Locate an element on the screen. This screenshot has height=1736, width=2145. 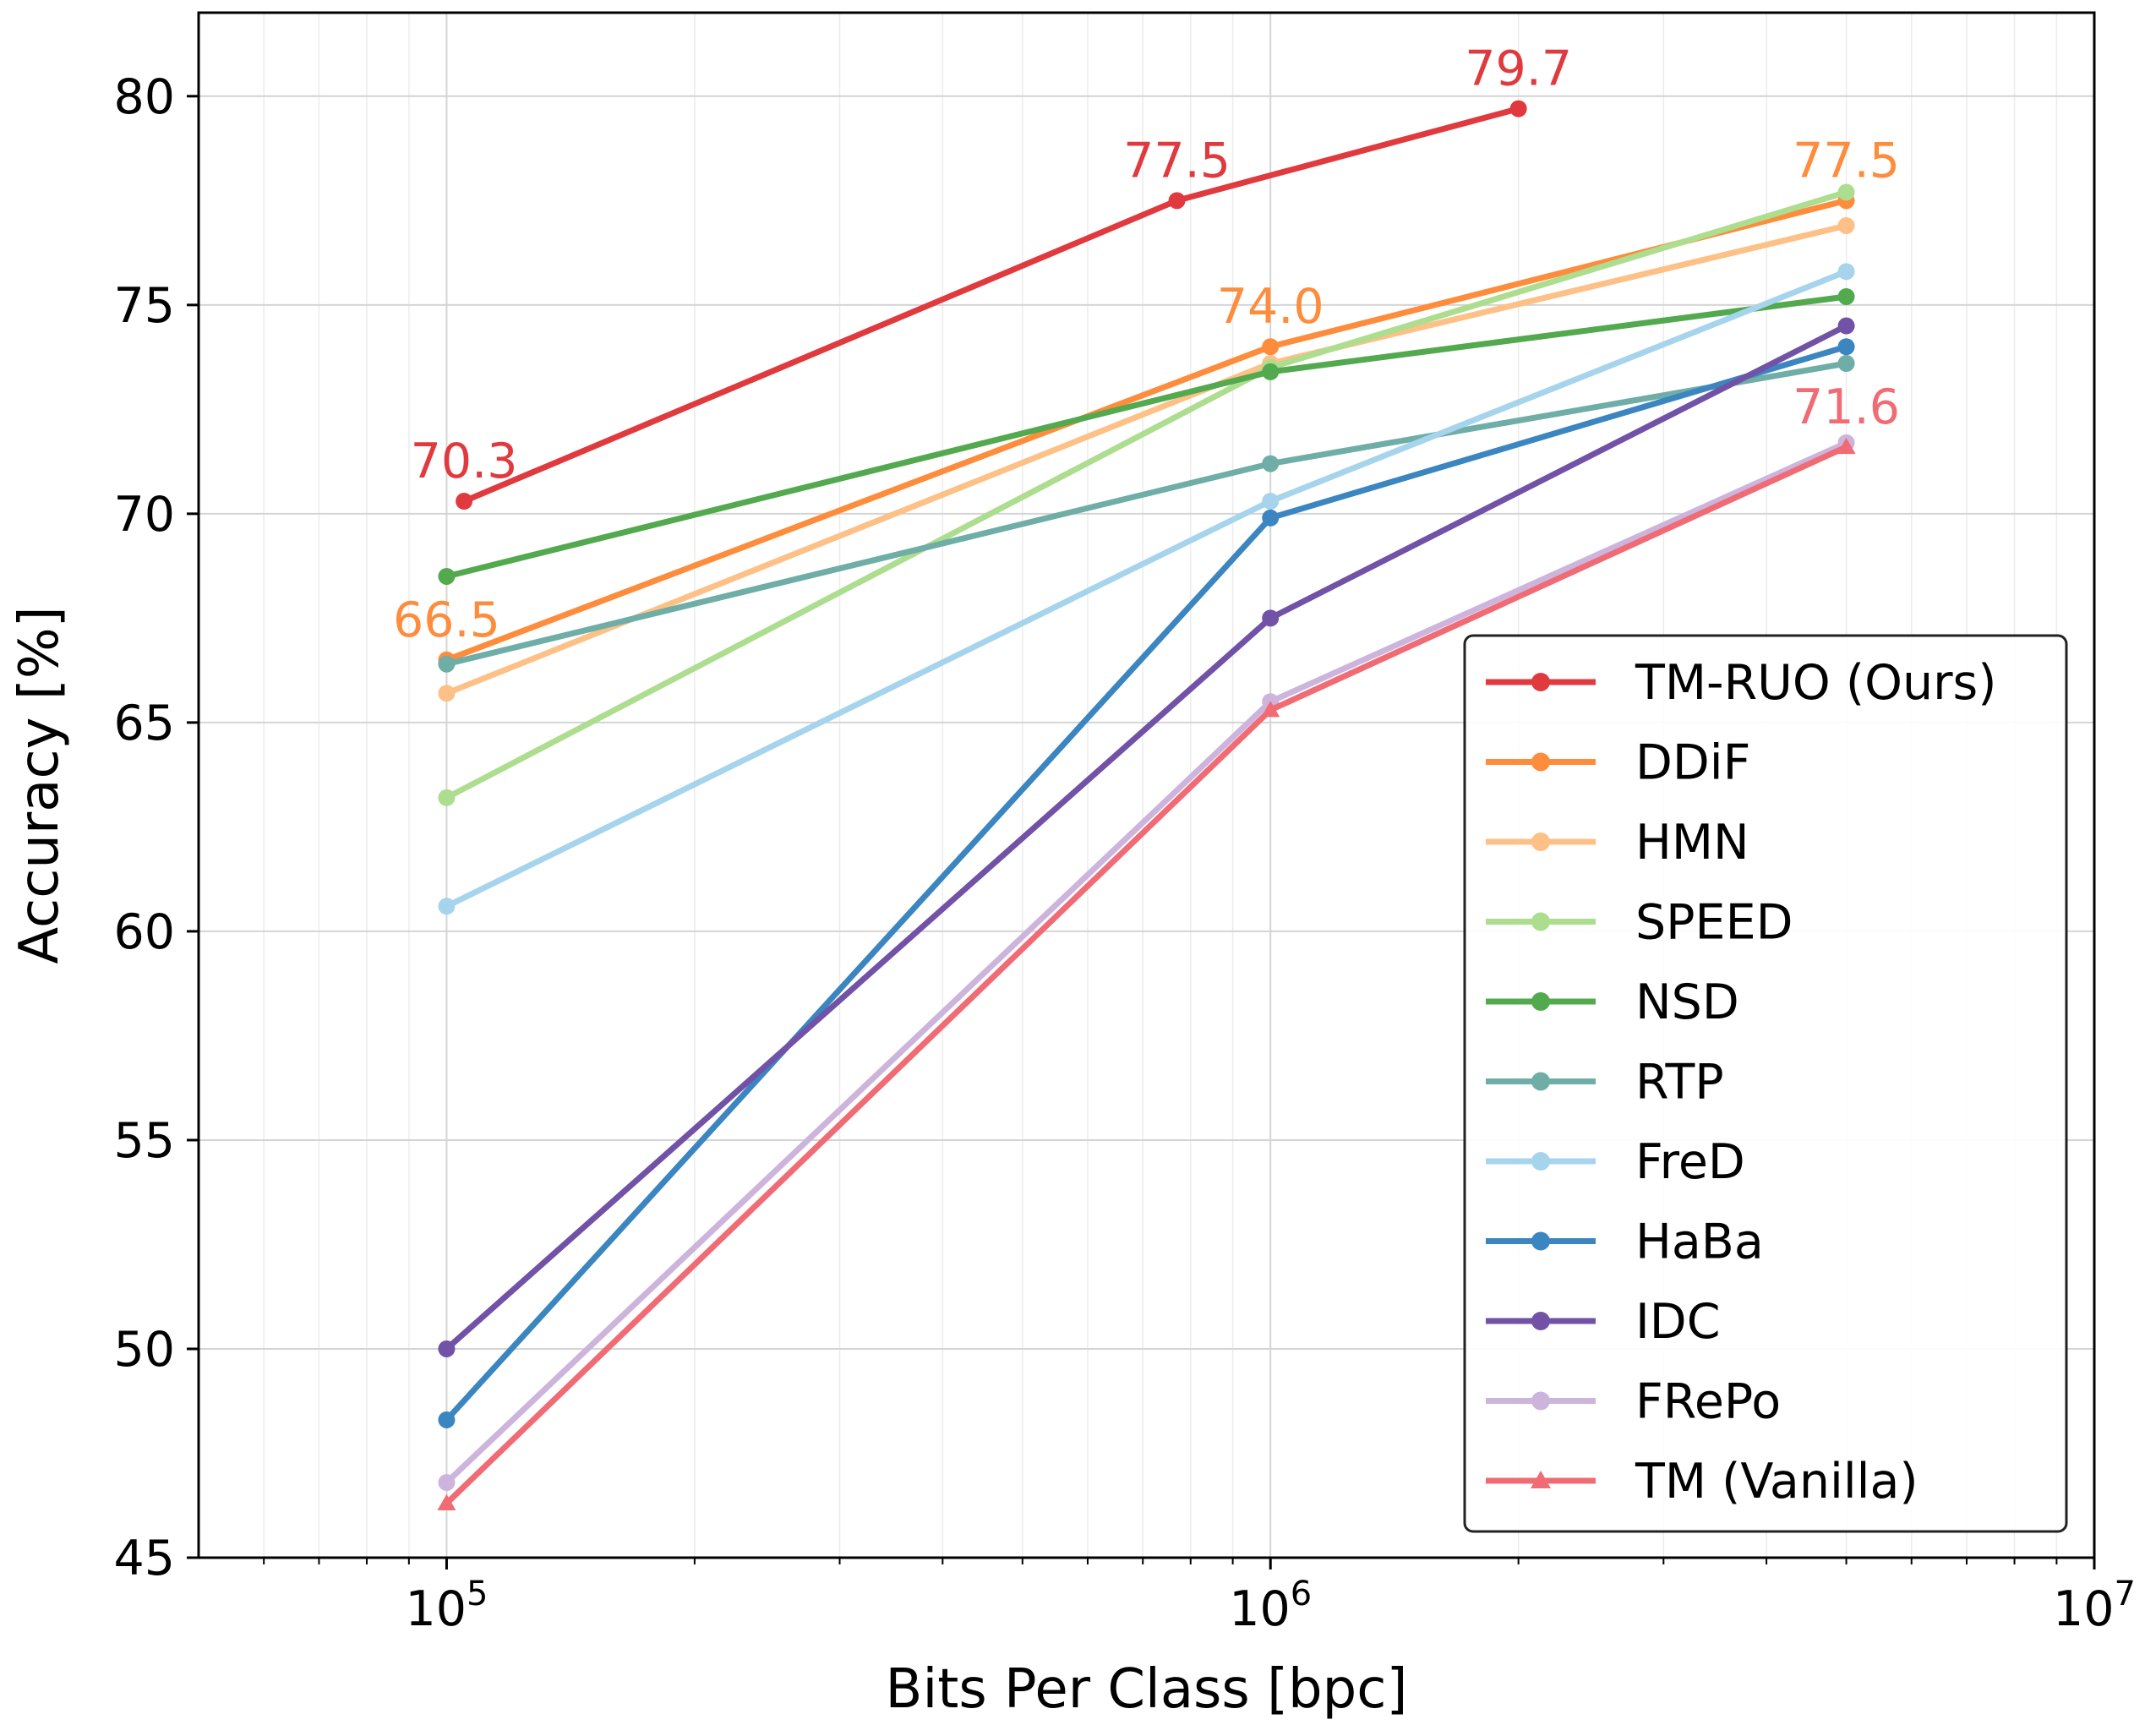
y-tick-label: 70 is located at coordinates (144, 515).